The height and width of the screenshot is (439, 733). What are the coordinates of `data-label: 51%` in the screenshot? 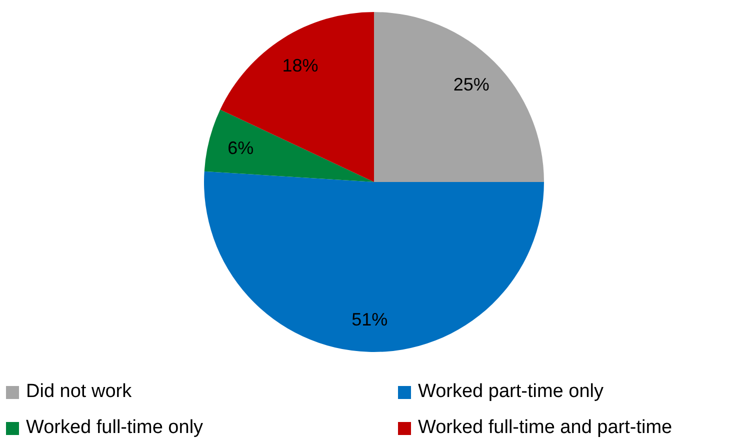 It's located at (370, 320).